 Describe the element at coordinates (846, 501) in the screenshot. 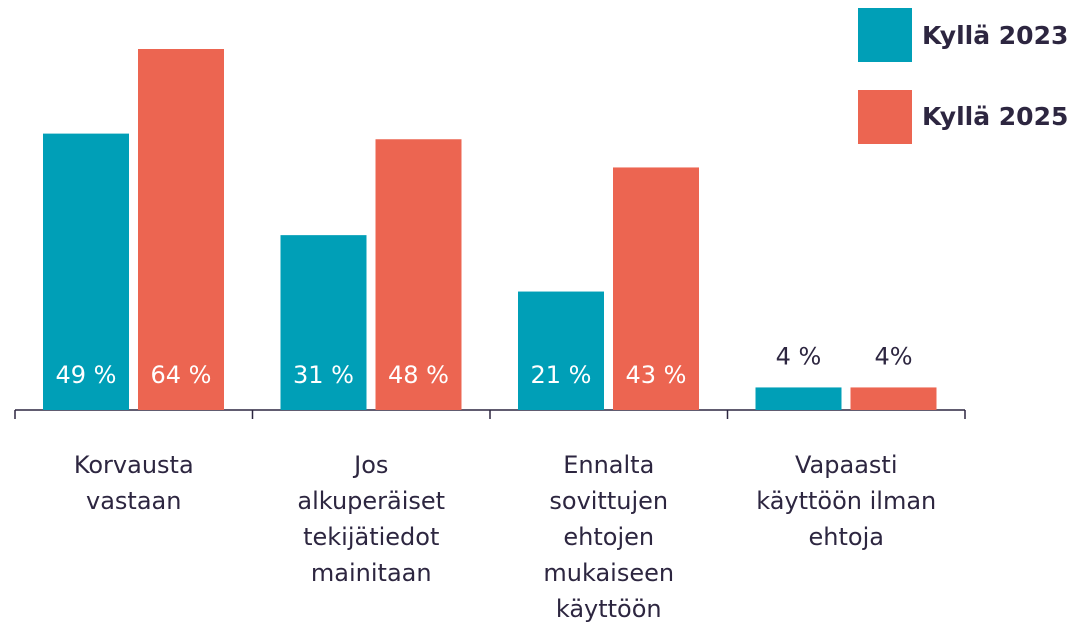

I see `x-tick-label: Vapaasti käyttöön ilman ehtoja` at that location.